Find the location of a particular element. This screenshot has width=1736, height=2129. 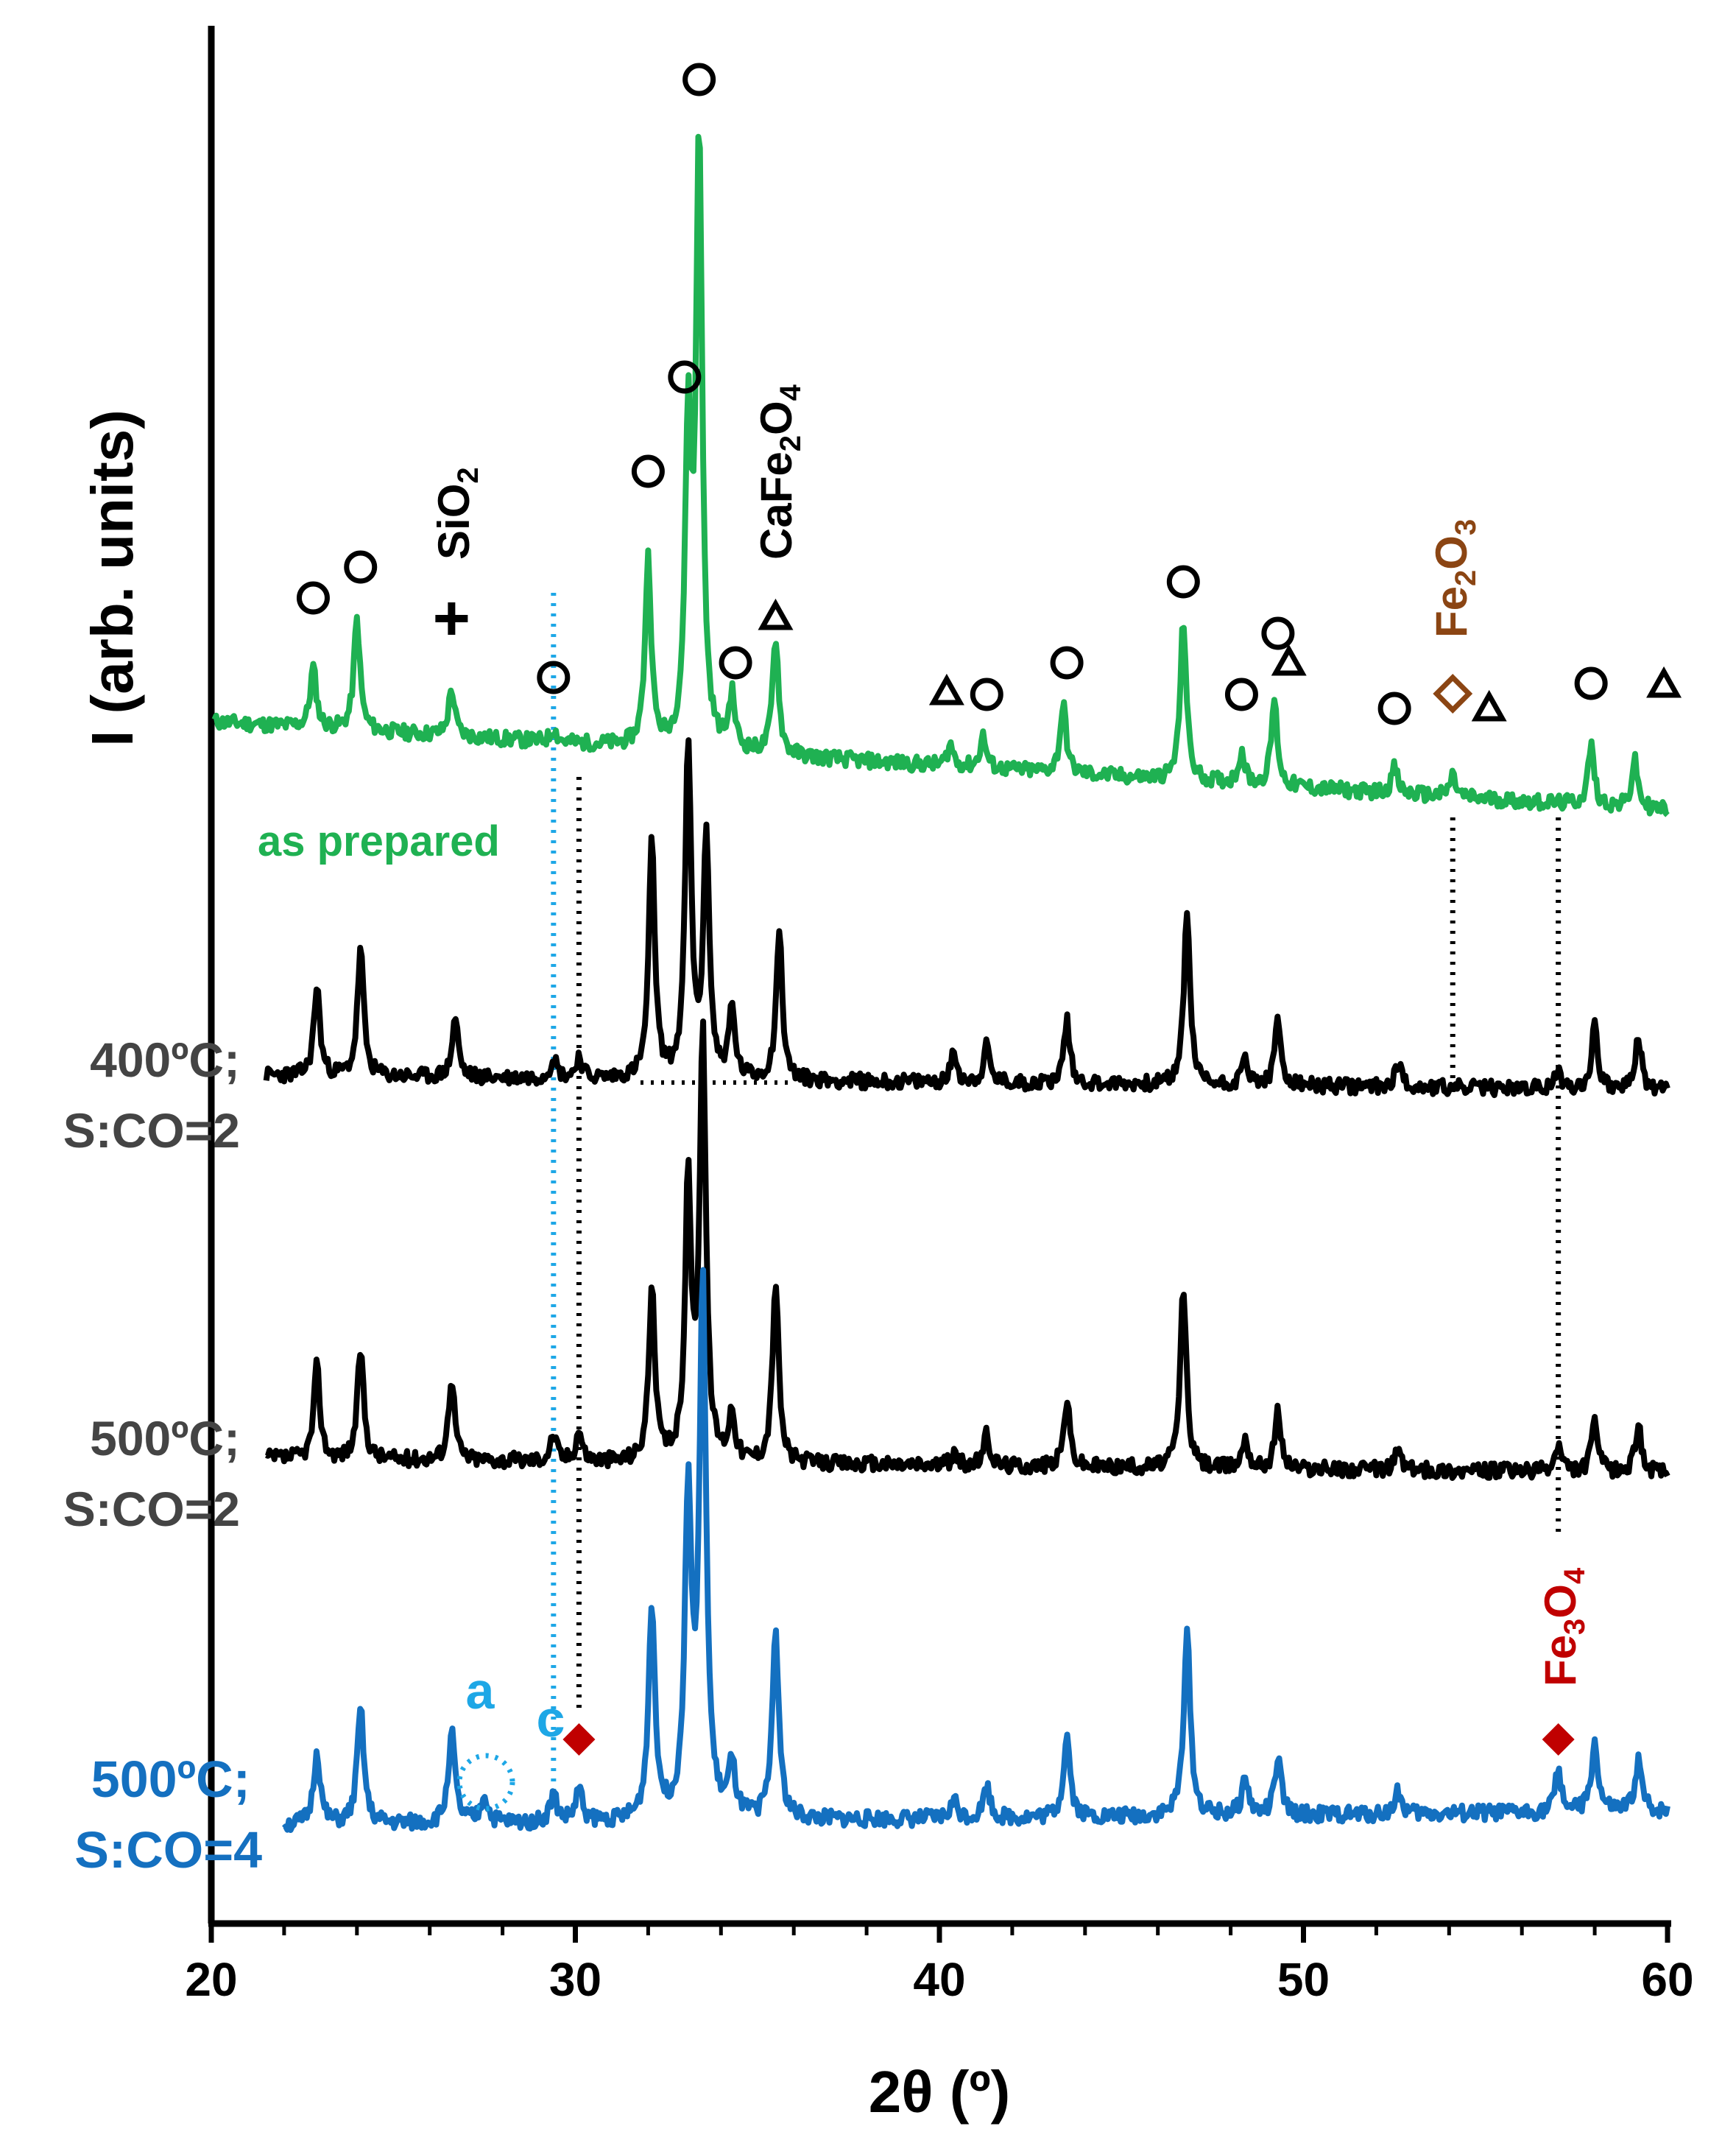

y-axis-title: I (arb. units) is located at coordinates (113, 578).